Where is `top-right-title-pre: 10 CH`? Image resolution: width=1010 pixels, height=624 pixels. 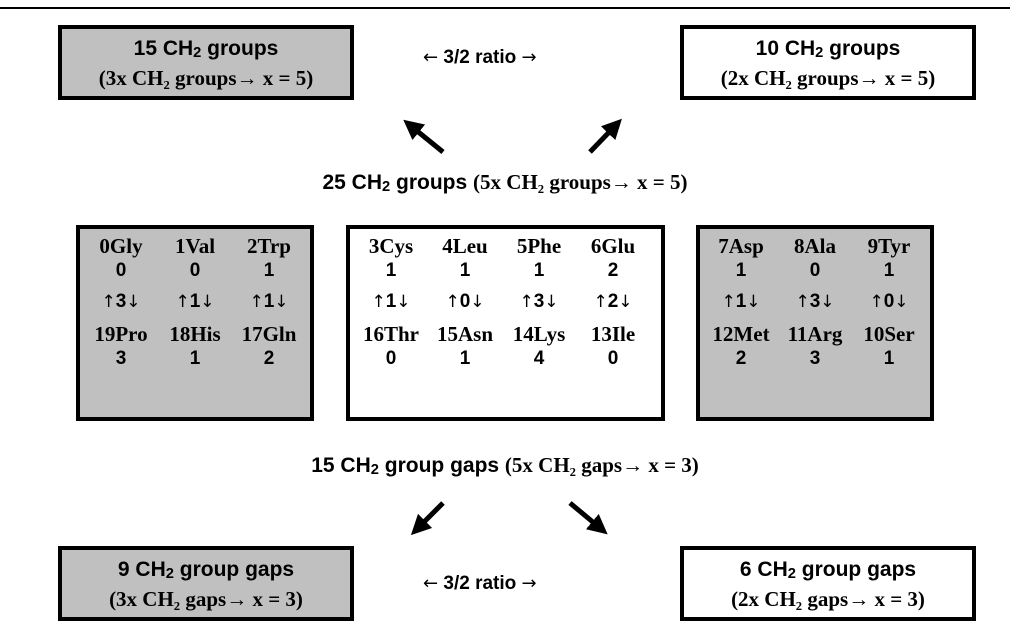
top-right-title-pre: 10 CH is located at coordinates (785, 48).